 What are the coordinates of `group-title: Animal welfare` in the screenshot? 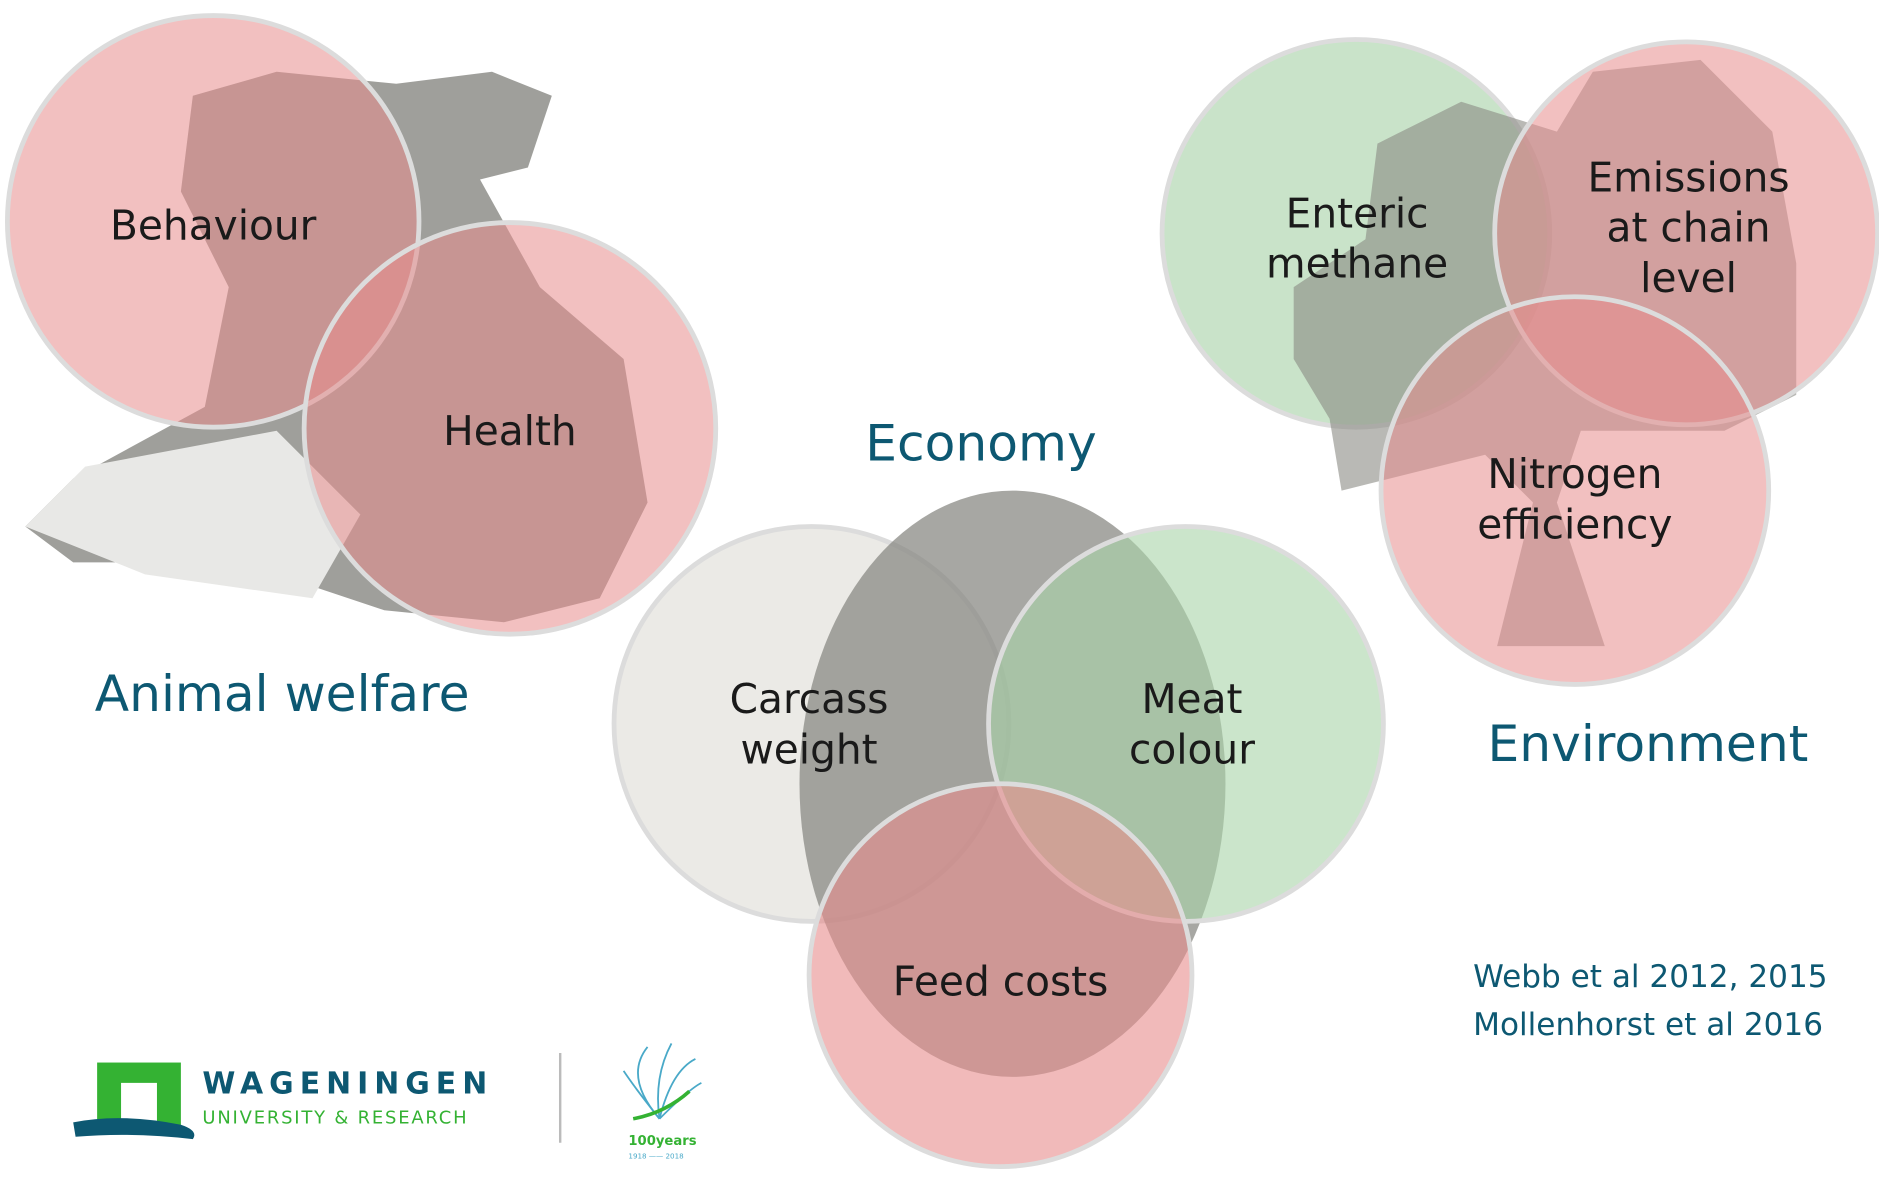 It's located at (282, 693).